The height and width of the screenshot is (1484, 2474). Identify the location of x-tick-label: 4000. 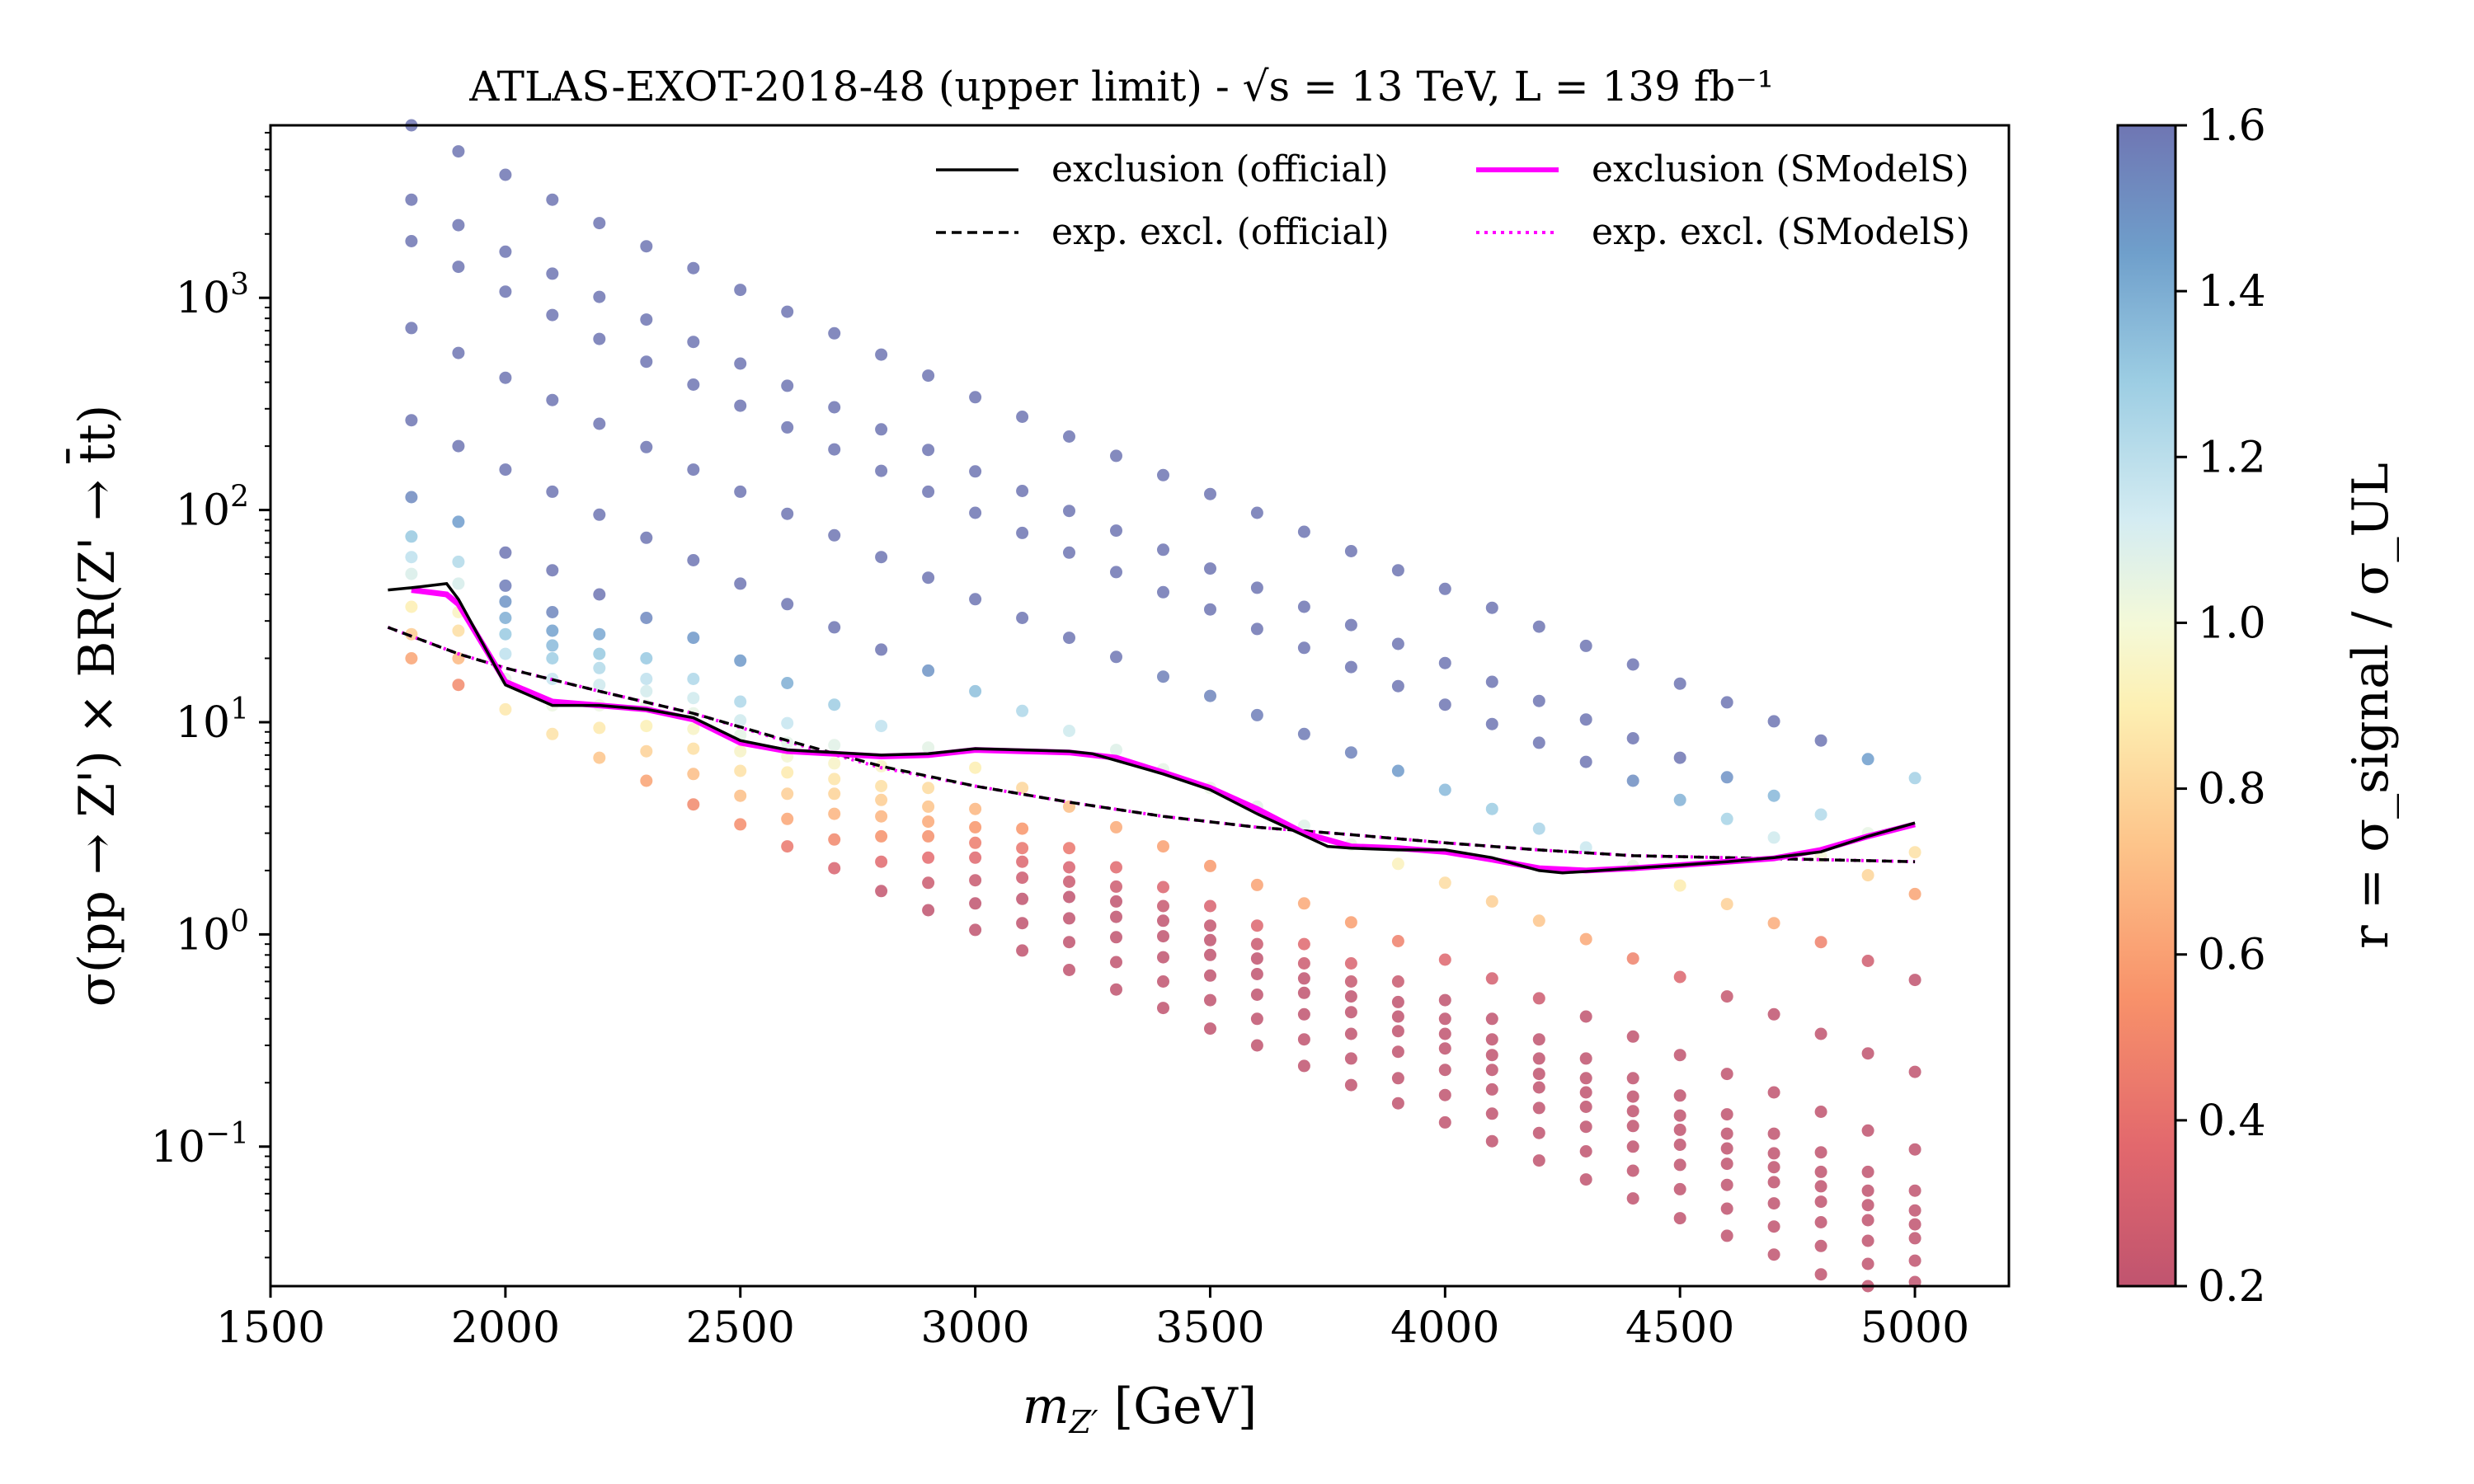
(1444, 1328).